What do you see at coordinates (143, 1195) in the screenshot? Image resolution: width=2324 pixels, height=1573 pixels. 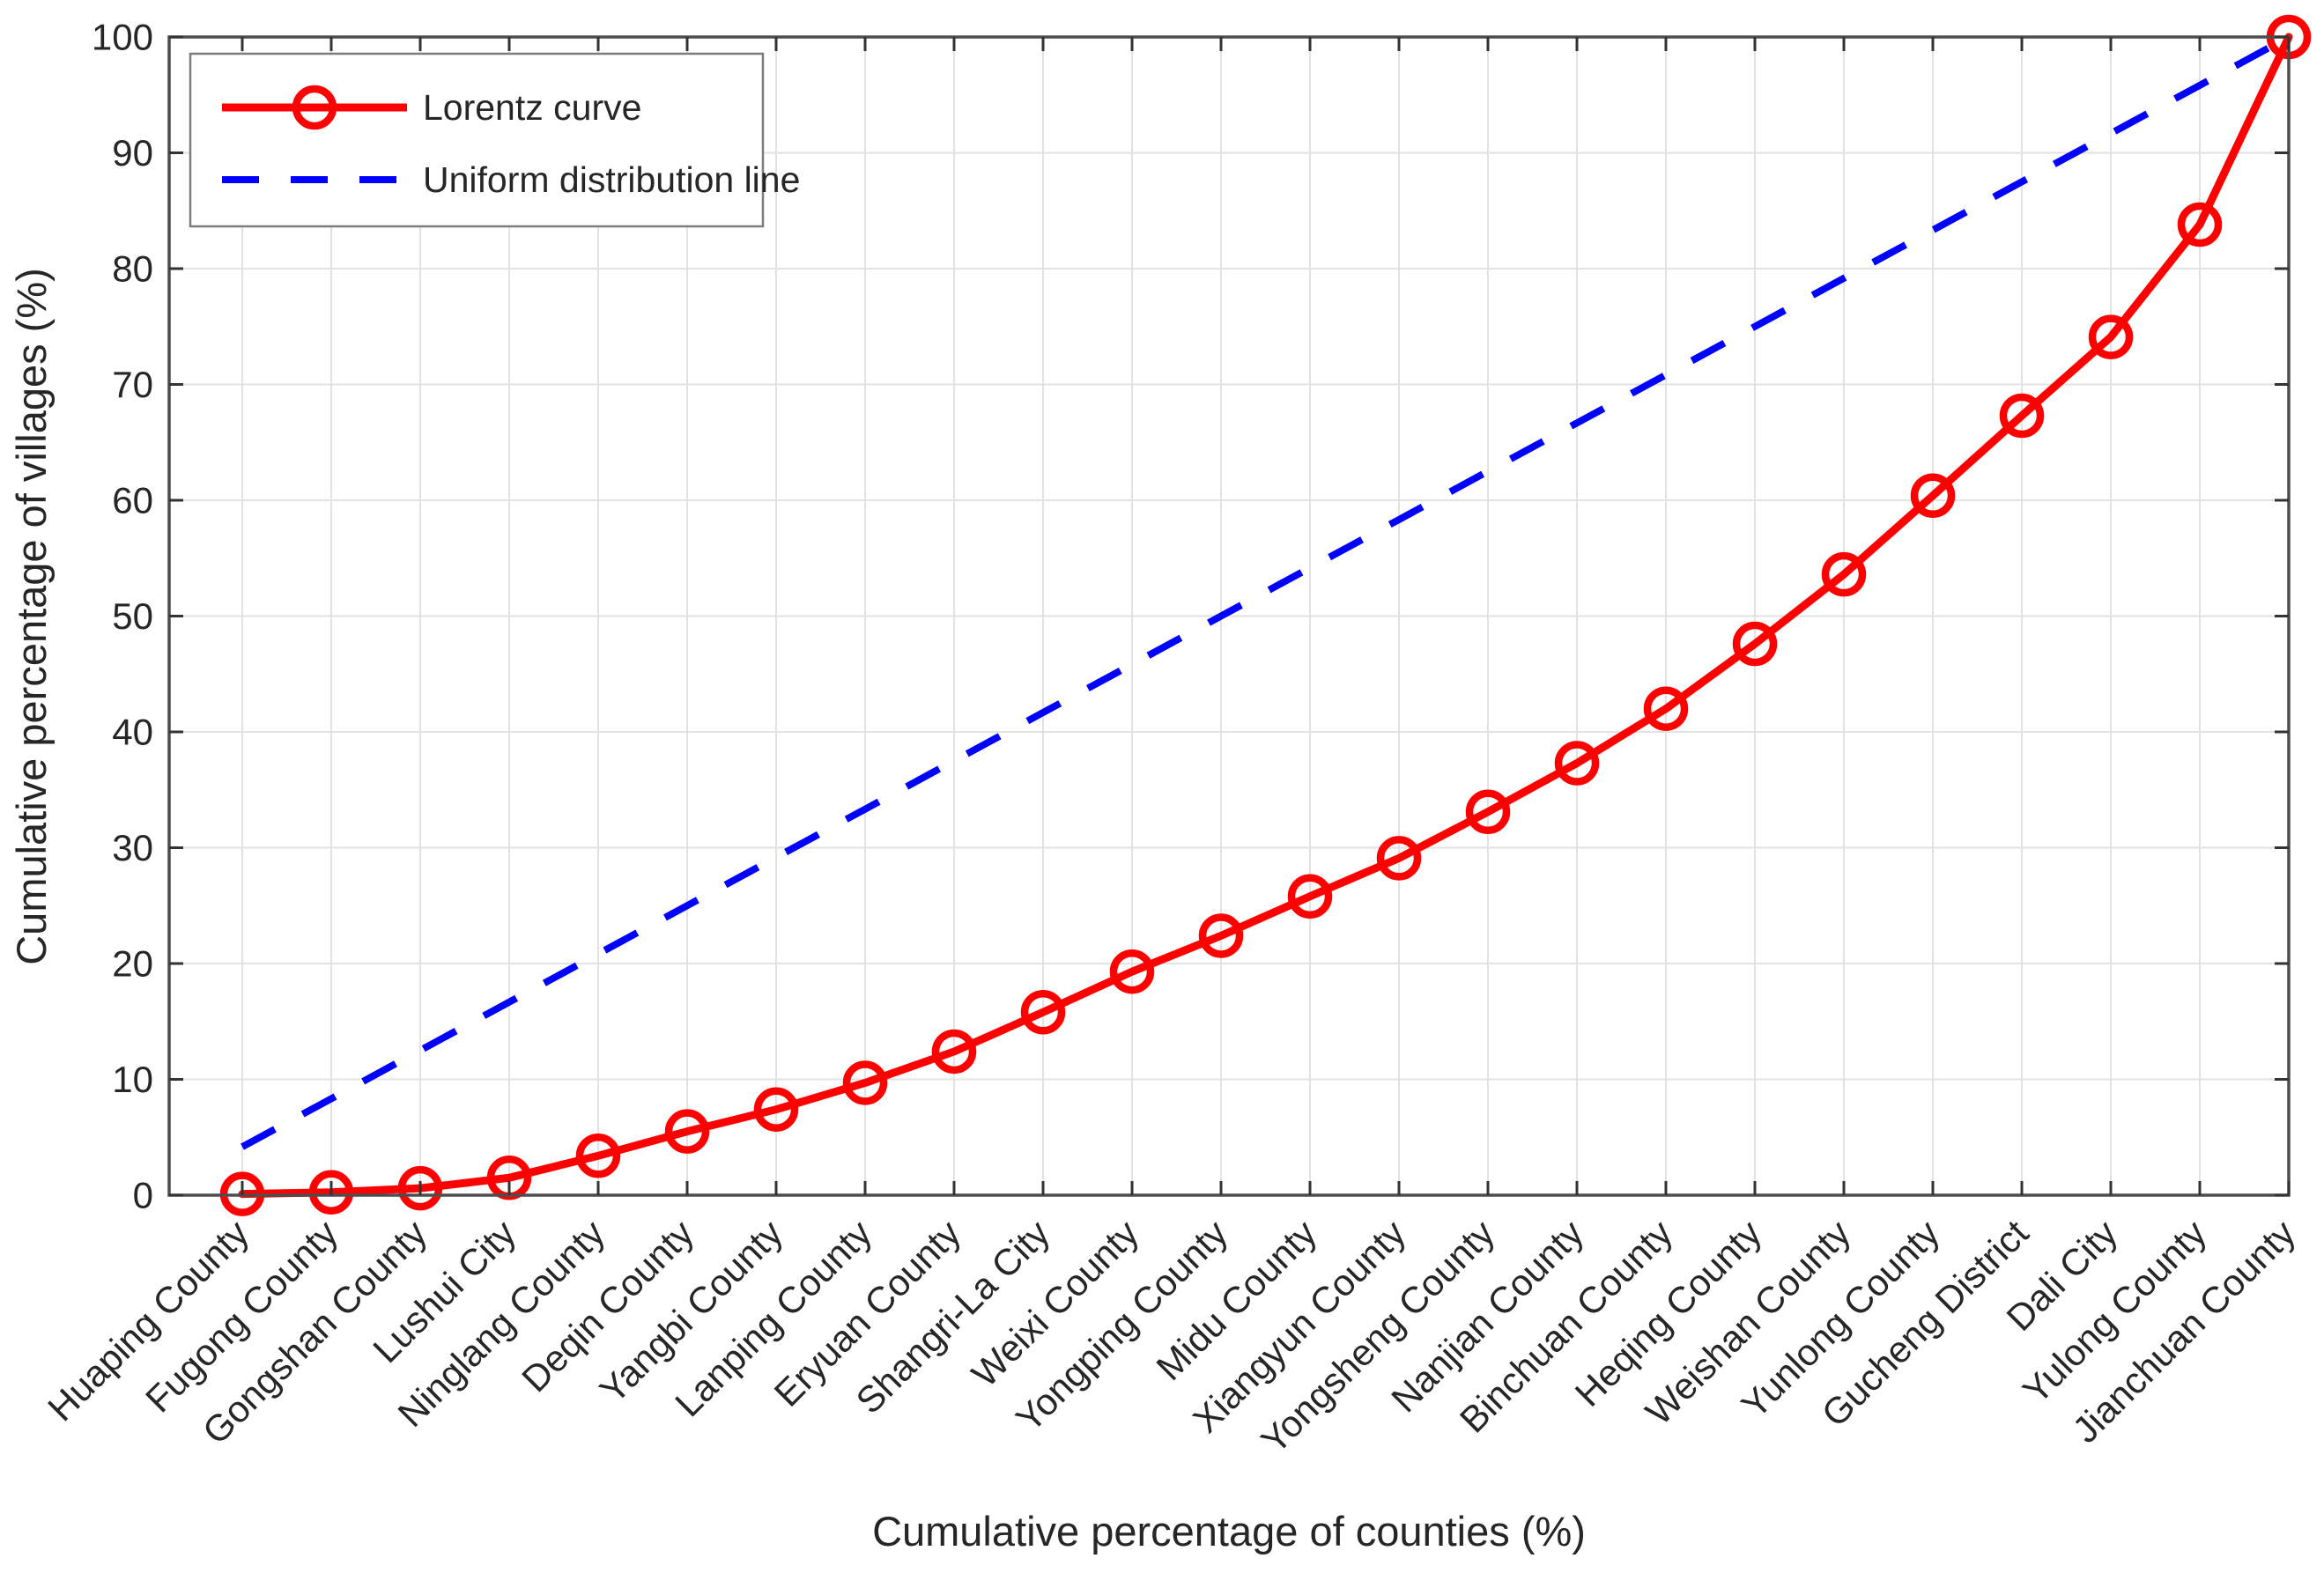 I see `y-tick-label: 0` at bounding box center [143, 1195].